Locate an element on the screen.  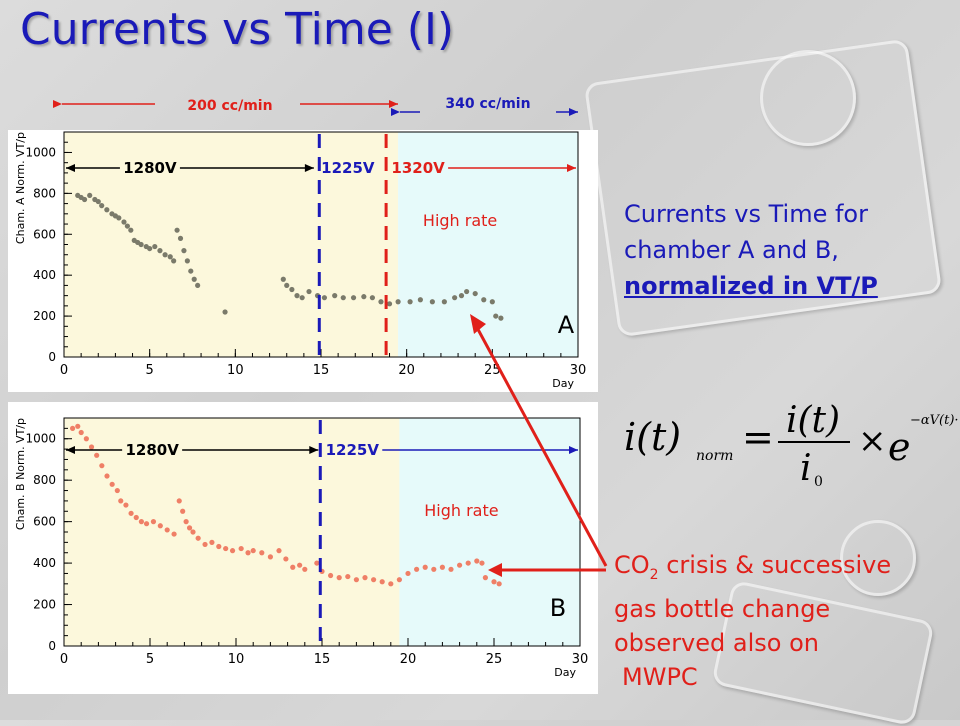
pointer-arrow-a is located at coordinates (540, 444).